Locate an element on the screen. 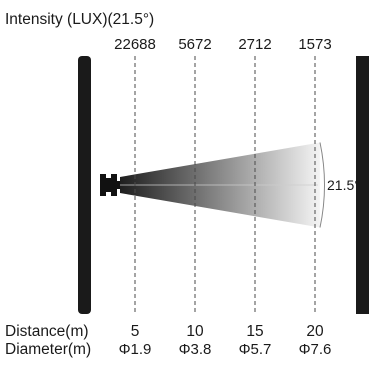  distance-value: 10 is located at coordinates (195, 331).